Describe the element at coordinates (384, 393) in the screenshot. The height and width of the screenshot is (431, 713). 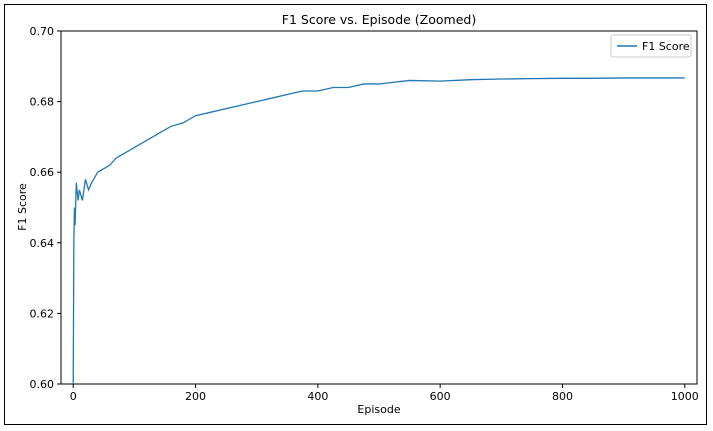
I see `x-axis: 0 200 400 600 800 1000` at that location.